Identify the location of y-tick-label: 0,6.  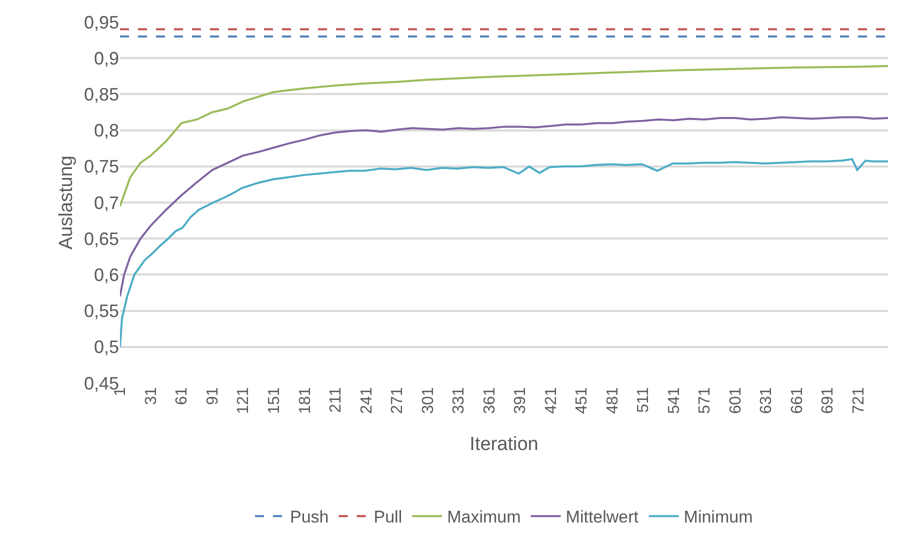
(106, 275).